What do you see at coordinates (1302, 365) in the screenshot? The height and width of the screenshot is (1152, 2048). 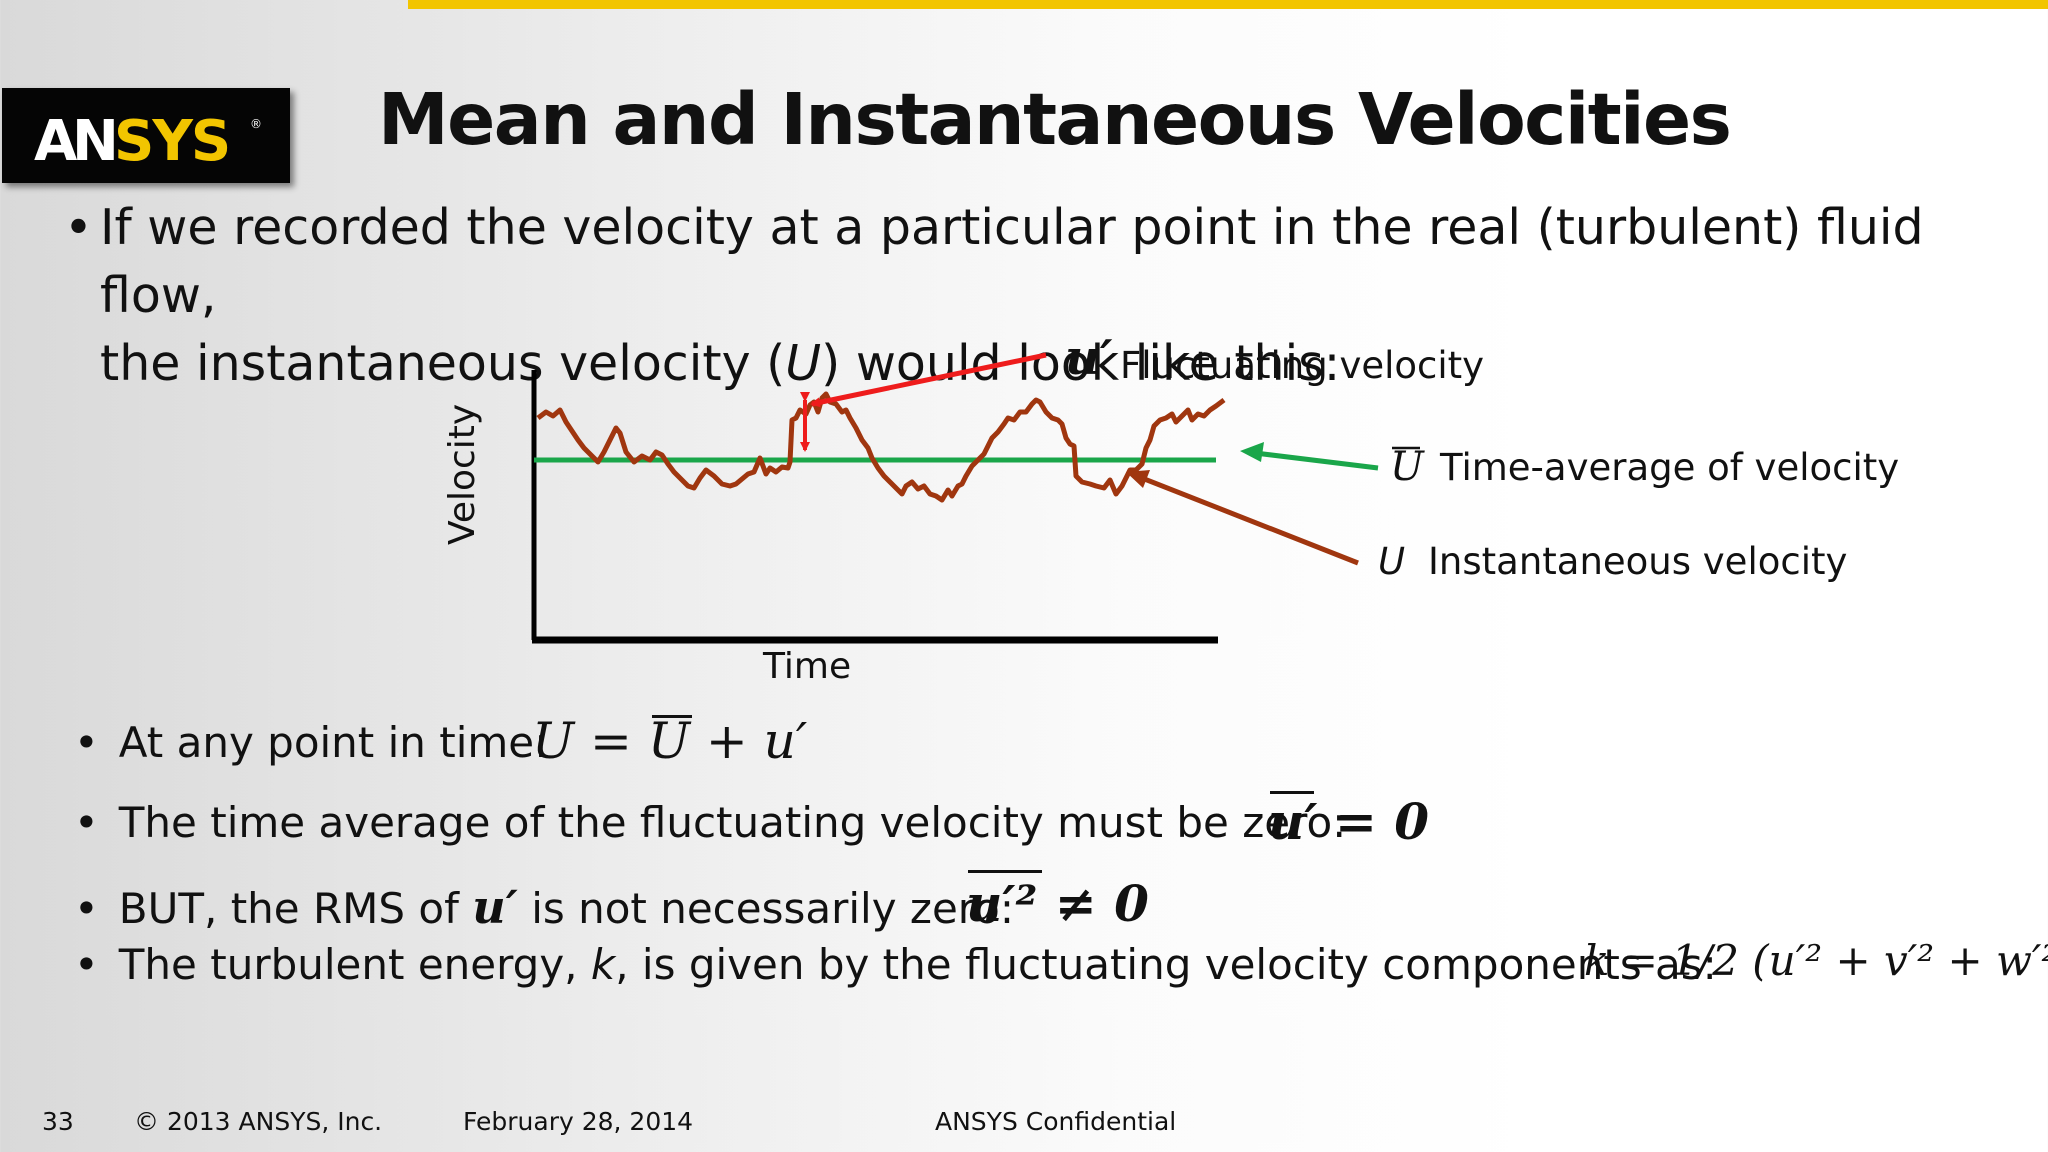 I see `fluct-label: Fluctuating velocity` at bounding box center [1302, 365].